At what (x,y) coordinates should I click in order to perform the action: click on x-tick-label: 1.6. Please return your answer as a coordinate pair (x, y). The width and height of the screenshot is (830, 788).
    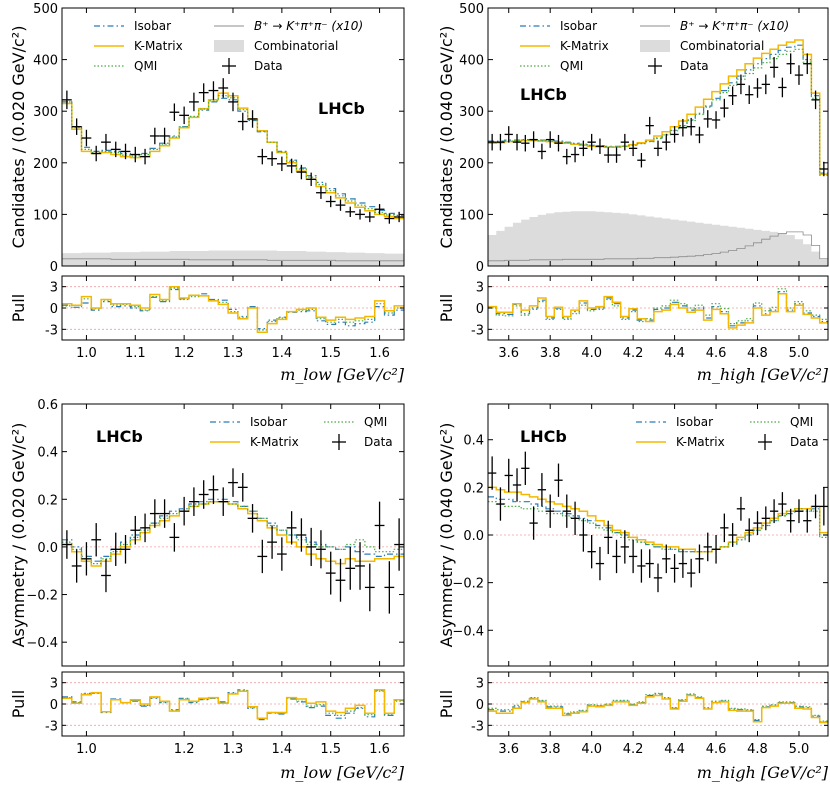
    Looking at the image, I should click on (379, 749).